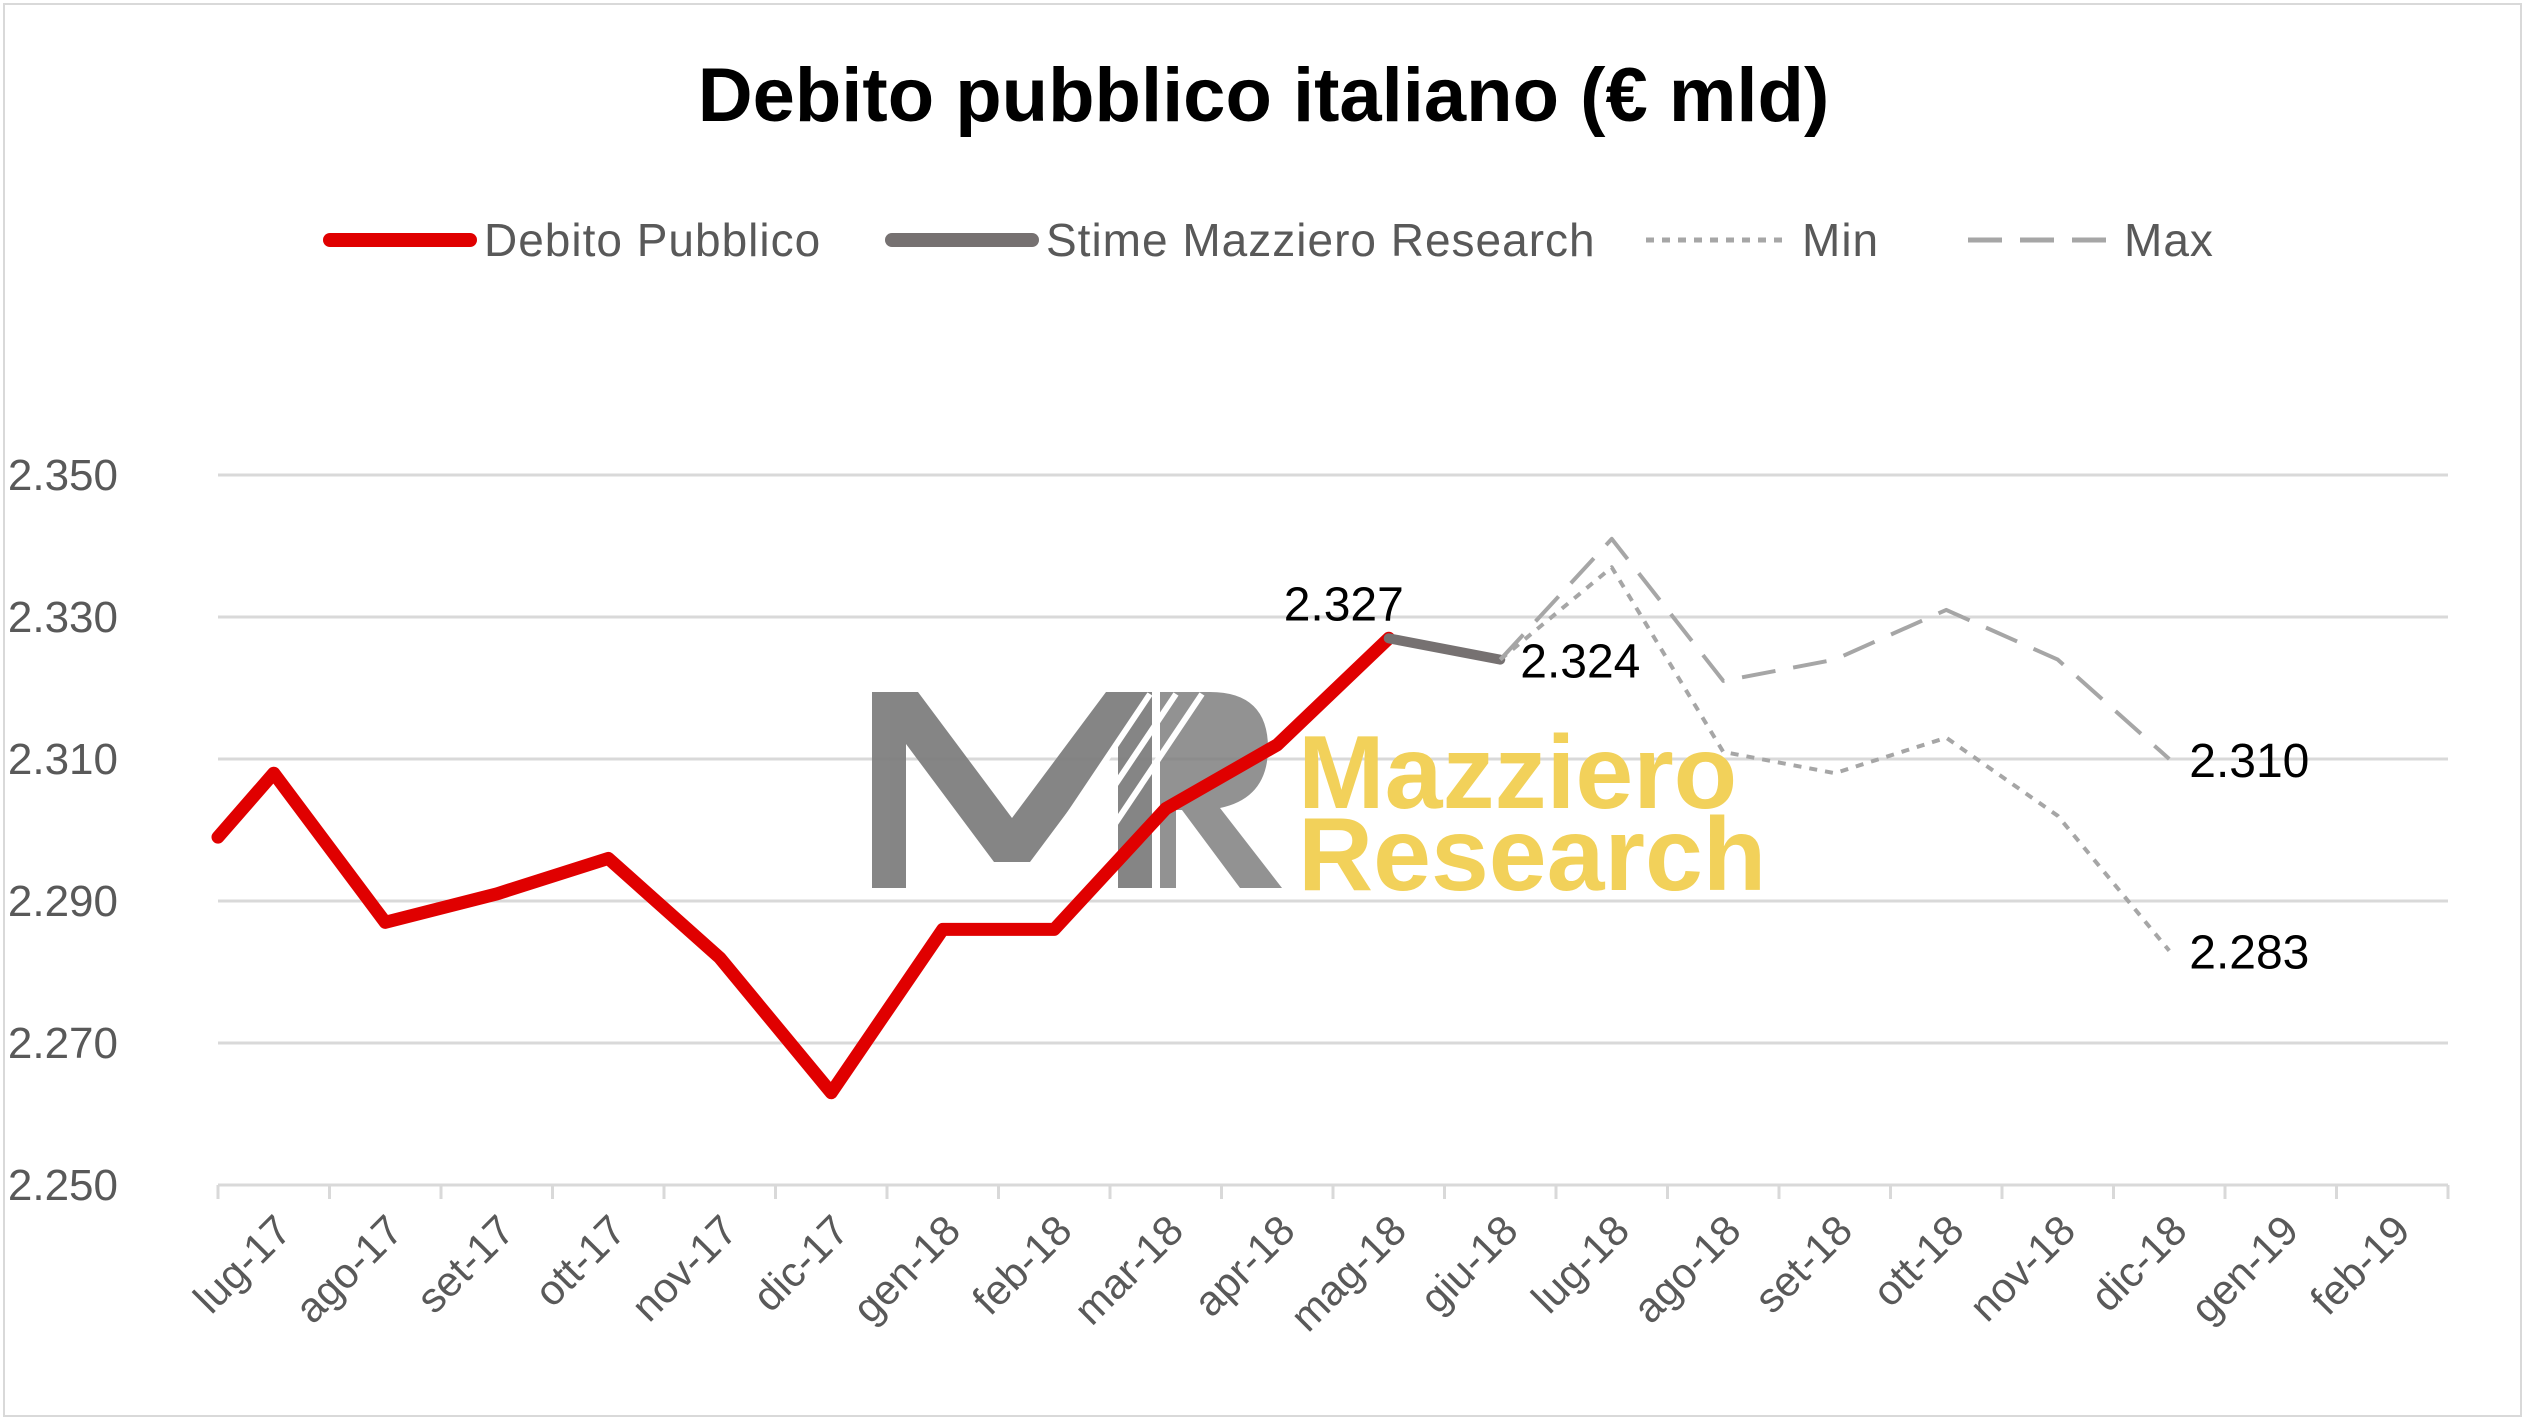 Image resolution: width=2527 pixels, height=1422 pixels. I want to click on y-tick-label: 2.290, so click(63, 901).